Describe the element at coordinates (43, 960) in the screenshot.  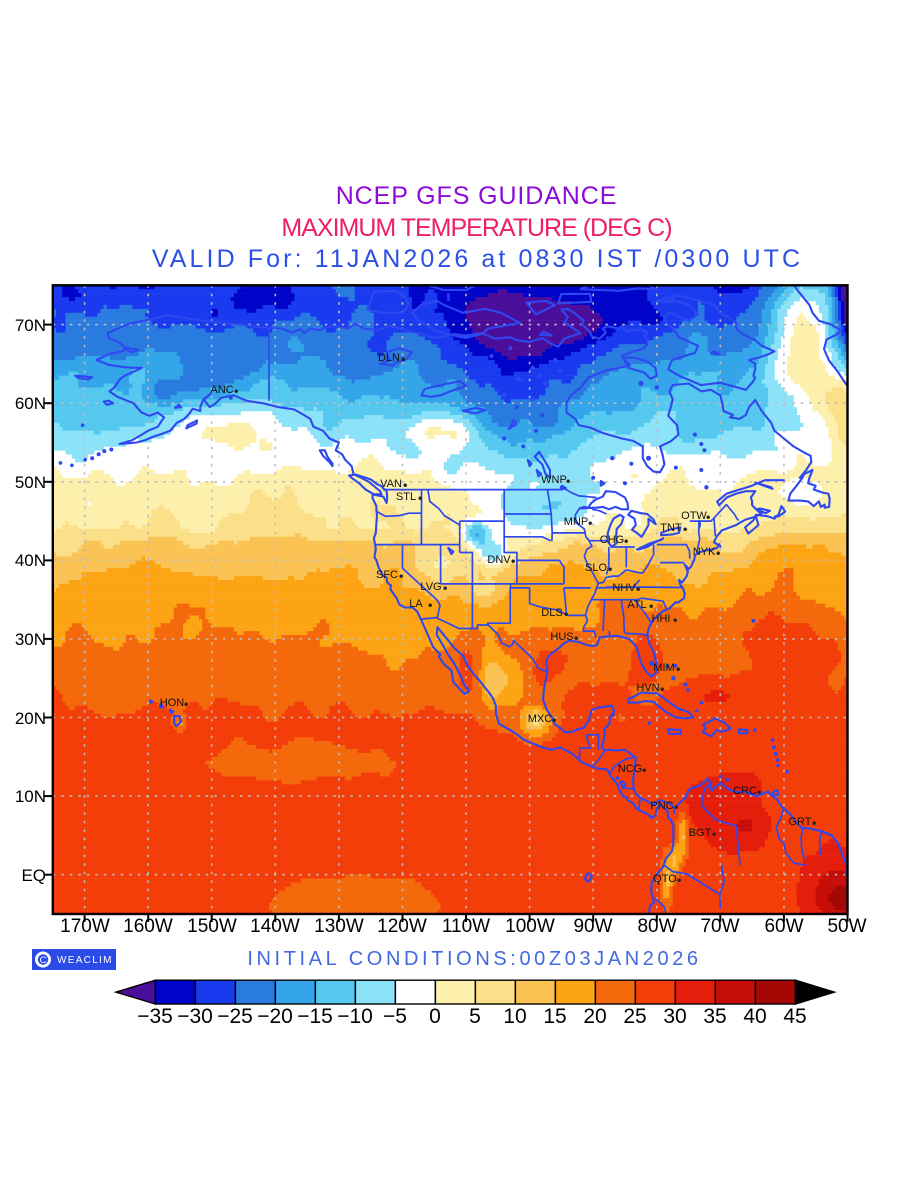
I see `svg-text: C` at that location.